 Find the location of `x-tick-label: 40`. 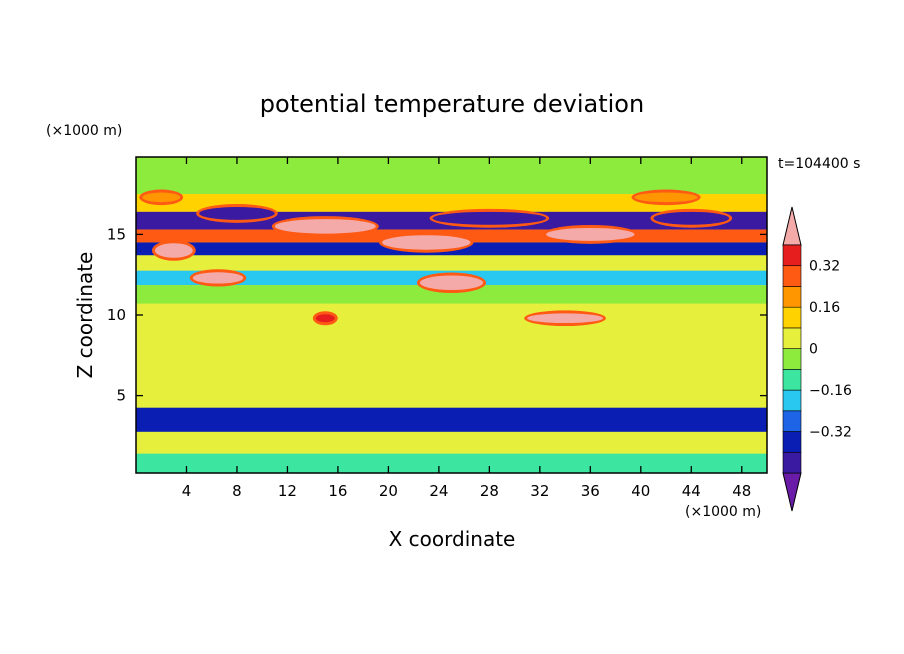

x-tick-label: 40 is located at coordinates (640, 491).